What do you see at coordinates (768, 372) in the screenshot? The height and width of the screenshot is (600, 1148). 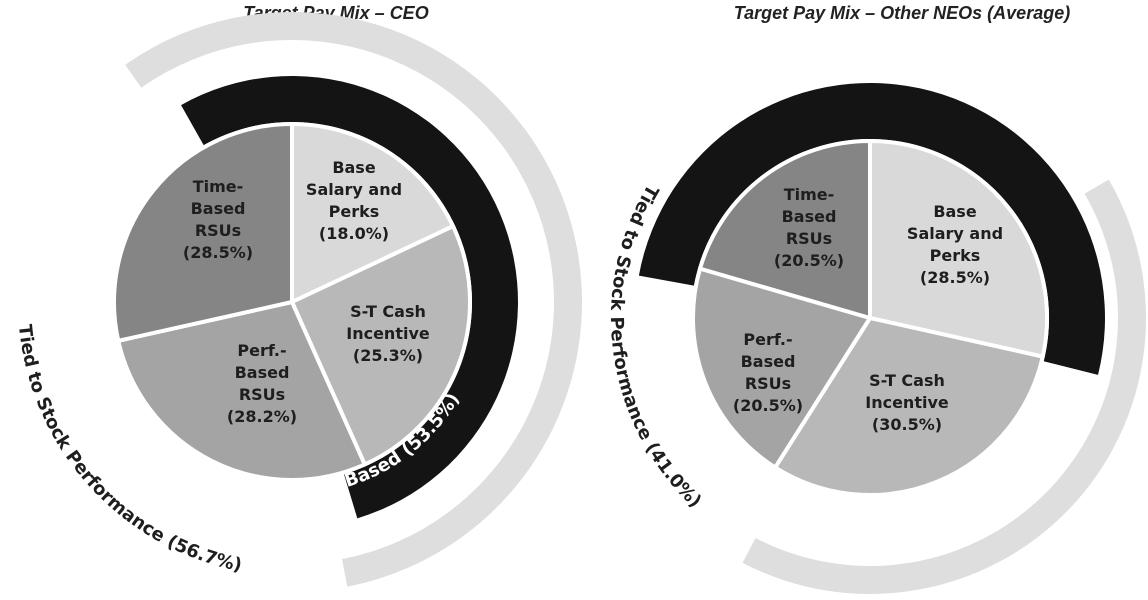 I see `slice-label: Perf.-Based RSUs (20.5%)` at bounding box center [768, 372].